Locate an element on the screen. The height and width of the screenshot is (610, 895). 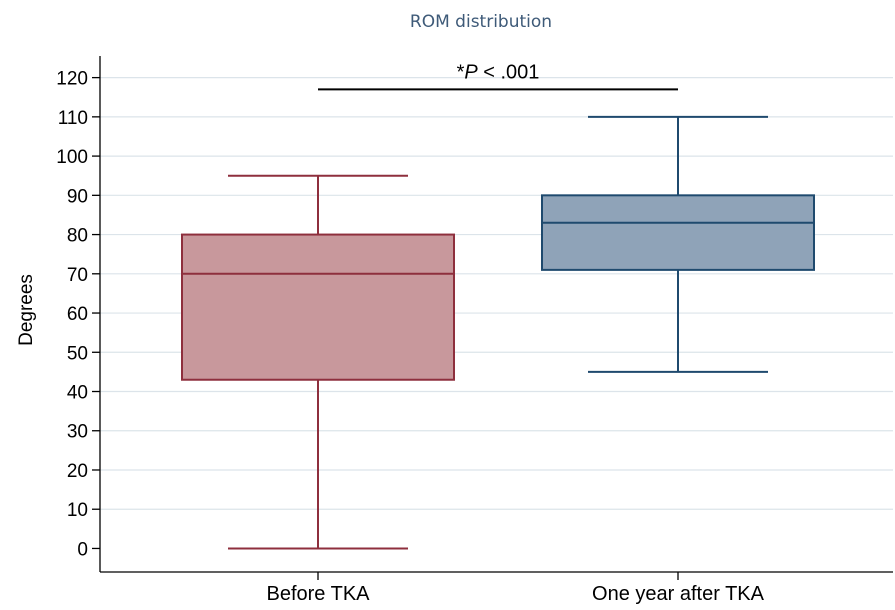
y-tick-label: 60 is located at coordinates (77, 314).